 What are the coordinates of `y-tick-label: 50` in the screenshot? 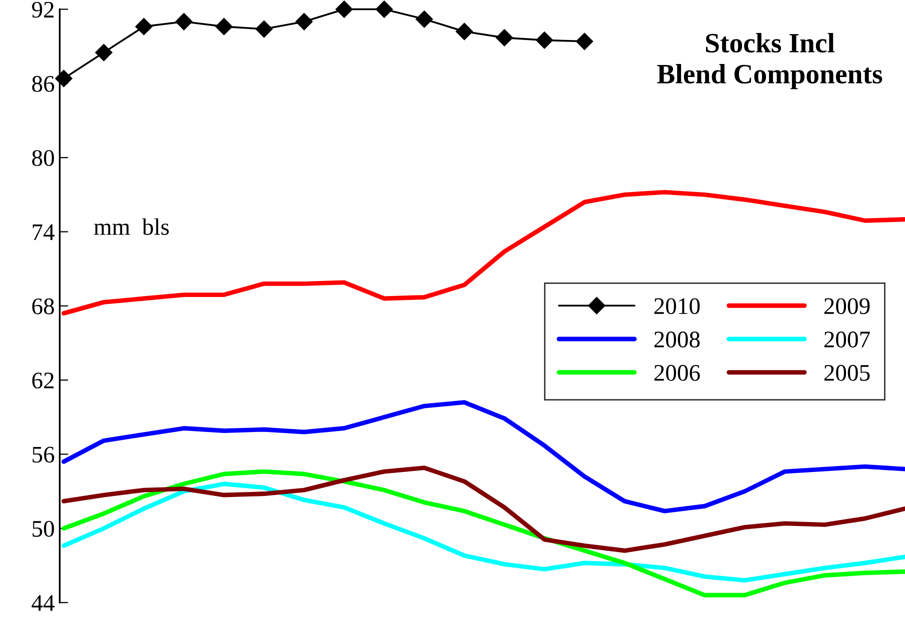 It's located at (43, 528).